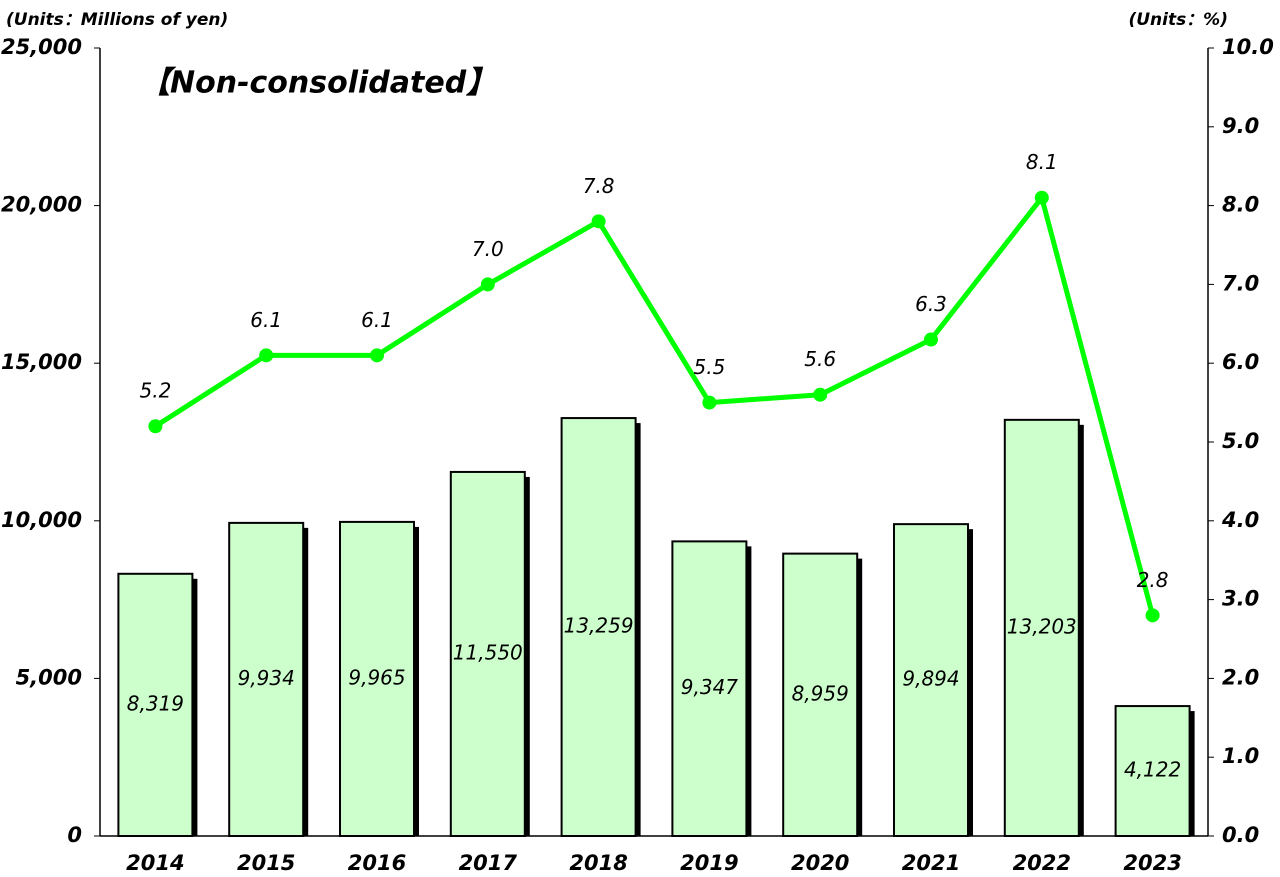  Describe the element at coordinates (1042, 863) in the screenshot. I see `x-tick-label: 2022` at that location.